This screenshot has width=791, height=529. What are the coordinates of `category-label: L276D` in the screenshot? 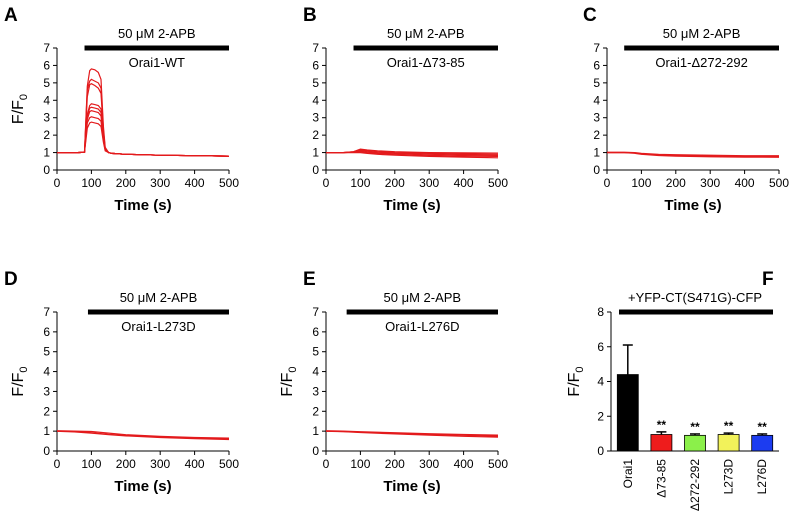 It's located at (762, 477).